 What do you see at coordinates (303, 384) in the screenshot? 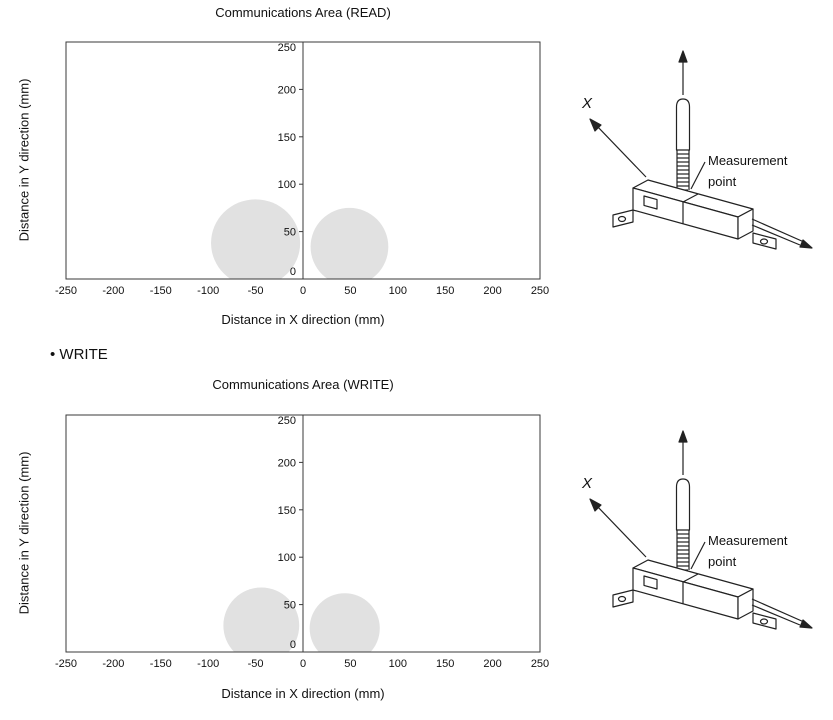
I see `chart-write-title: Communications Area (WRITE)` at bounding box center [303, 384].